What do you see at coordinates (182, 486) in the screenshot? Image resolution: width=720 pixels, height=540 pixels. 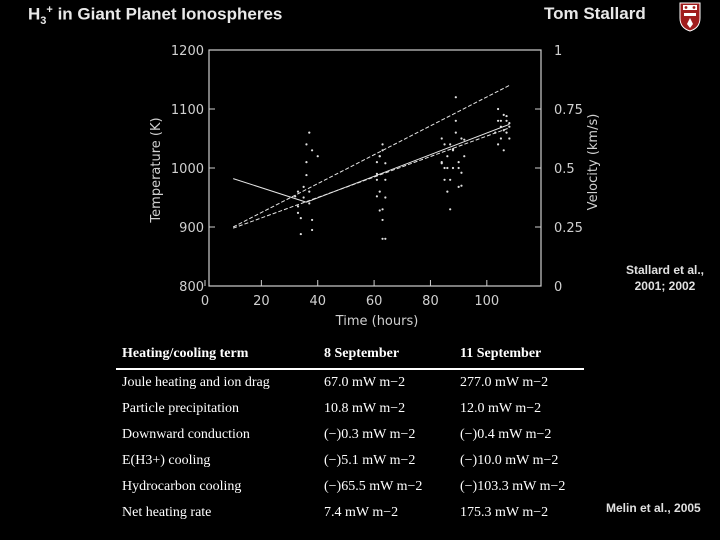 I see `row-term: Hydrocarbon cooling` at bounding box center [182, 486].